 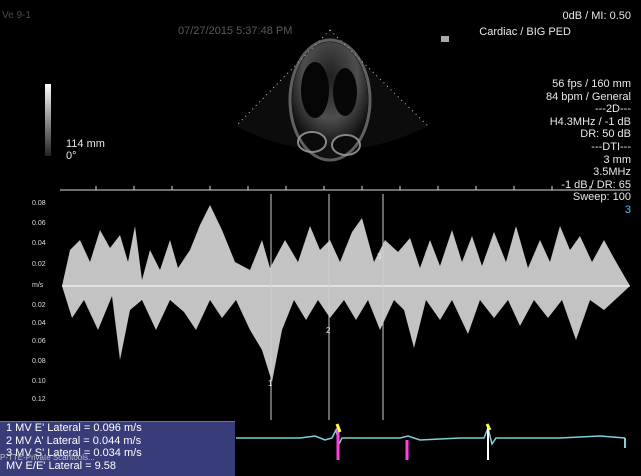 I want to click on param-line: 3 mm, so click(x=617, y=159).